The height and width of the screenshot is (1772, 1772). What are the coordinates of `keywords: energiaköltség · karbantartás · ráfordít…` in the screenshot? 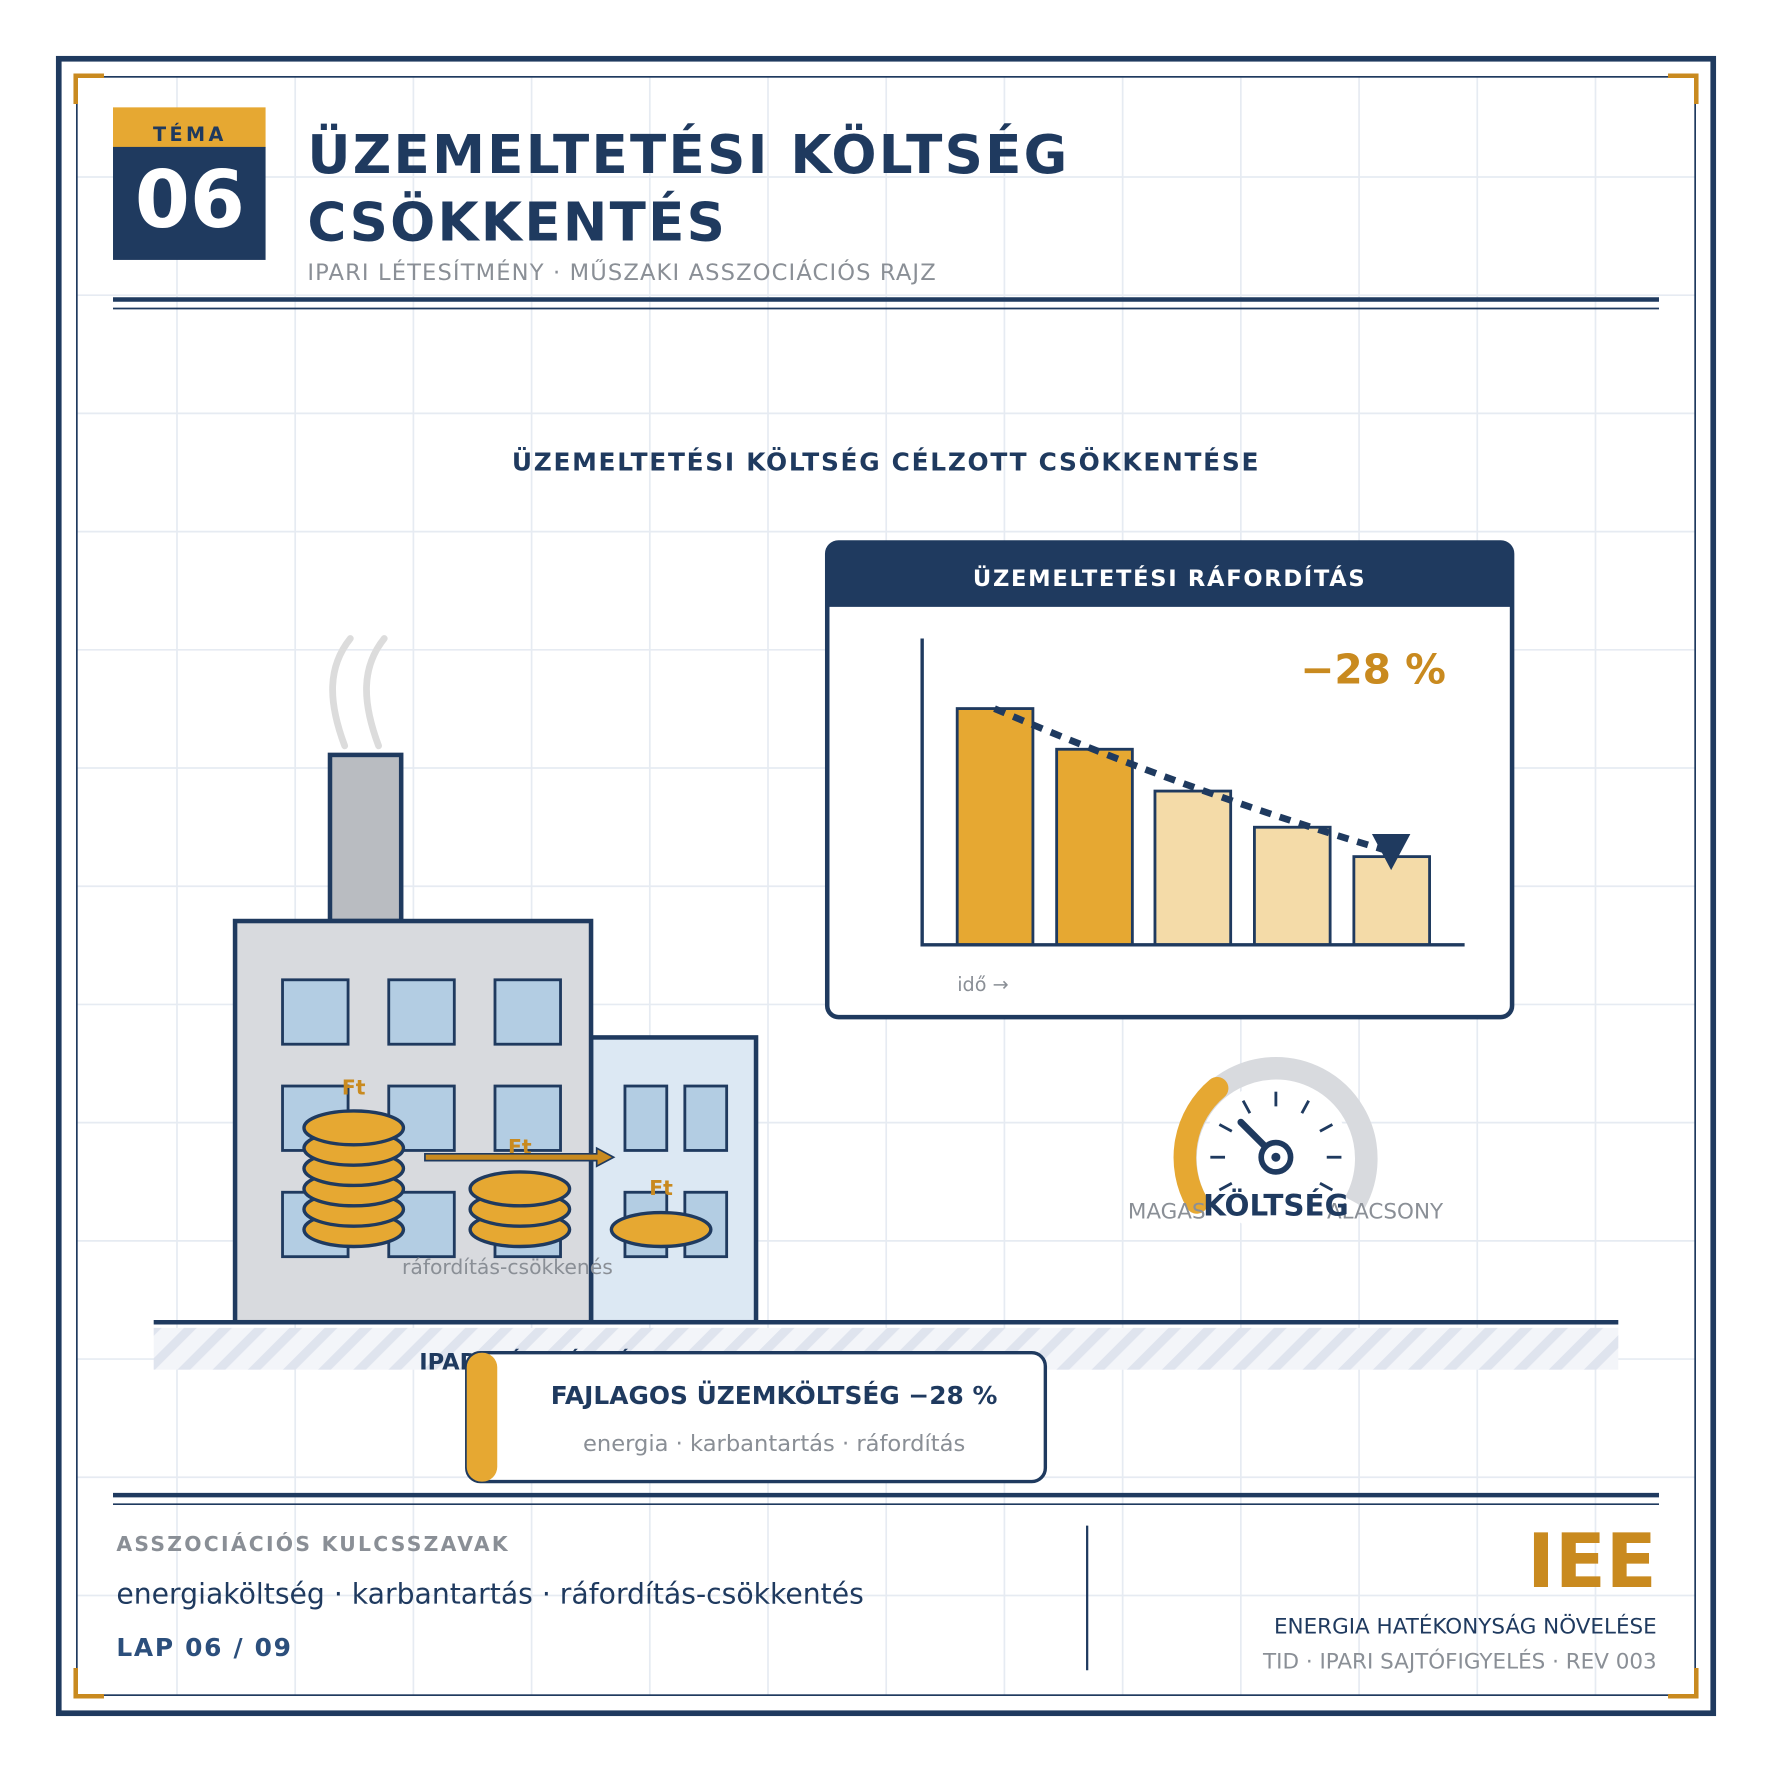 It's located at (489, 1594).